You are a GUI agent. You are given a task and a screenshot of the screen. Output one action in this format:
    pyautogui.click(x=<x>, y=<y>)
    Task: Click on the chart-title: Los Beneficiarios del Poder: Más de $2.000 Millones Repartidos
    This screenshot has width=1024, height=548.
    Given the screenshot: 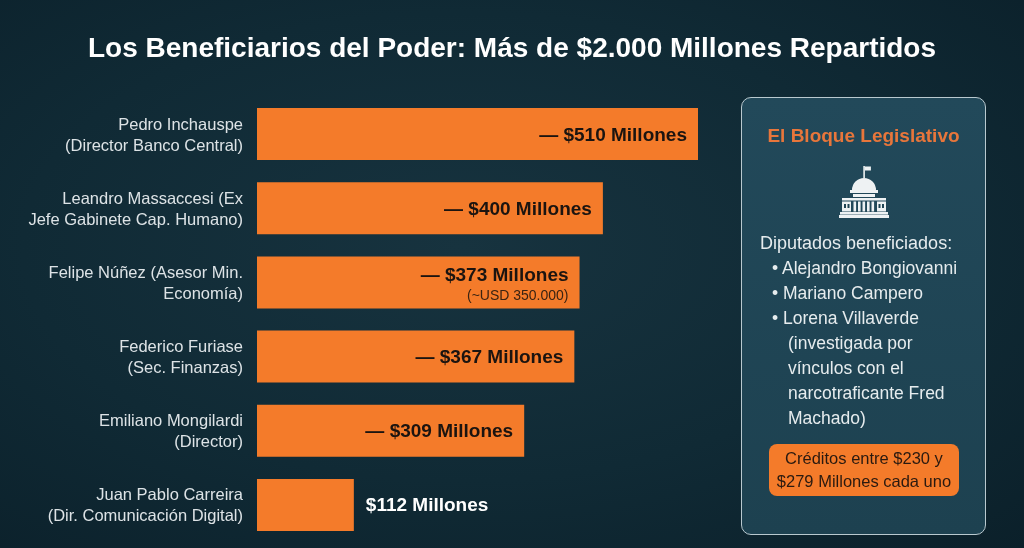 What is the action you would take?
    pyautogui.click(x=512, y=47)
    